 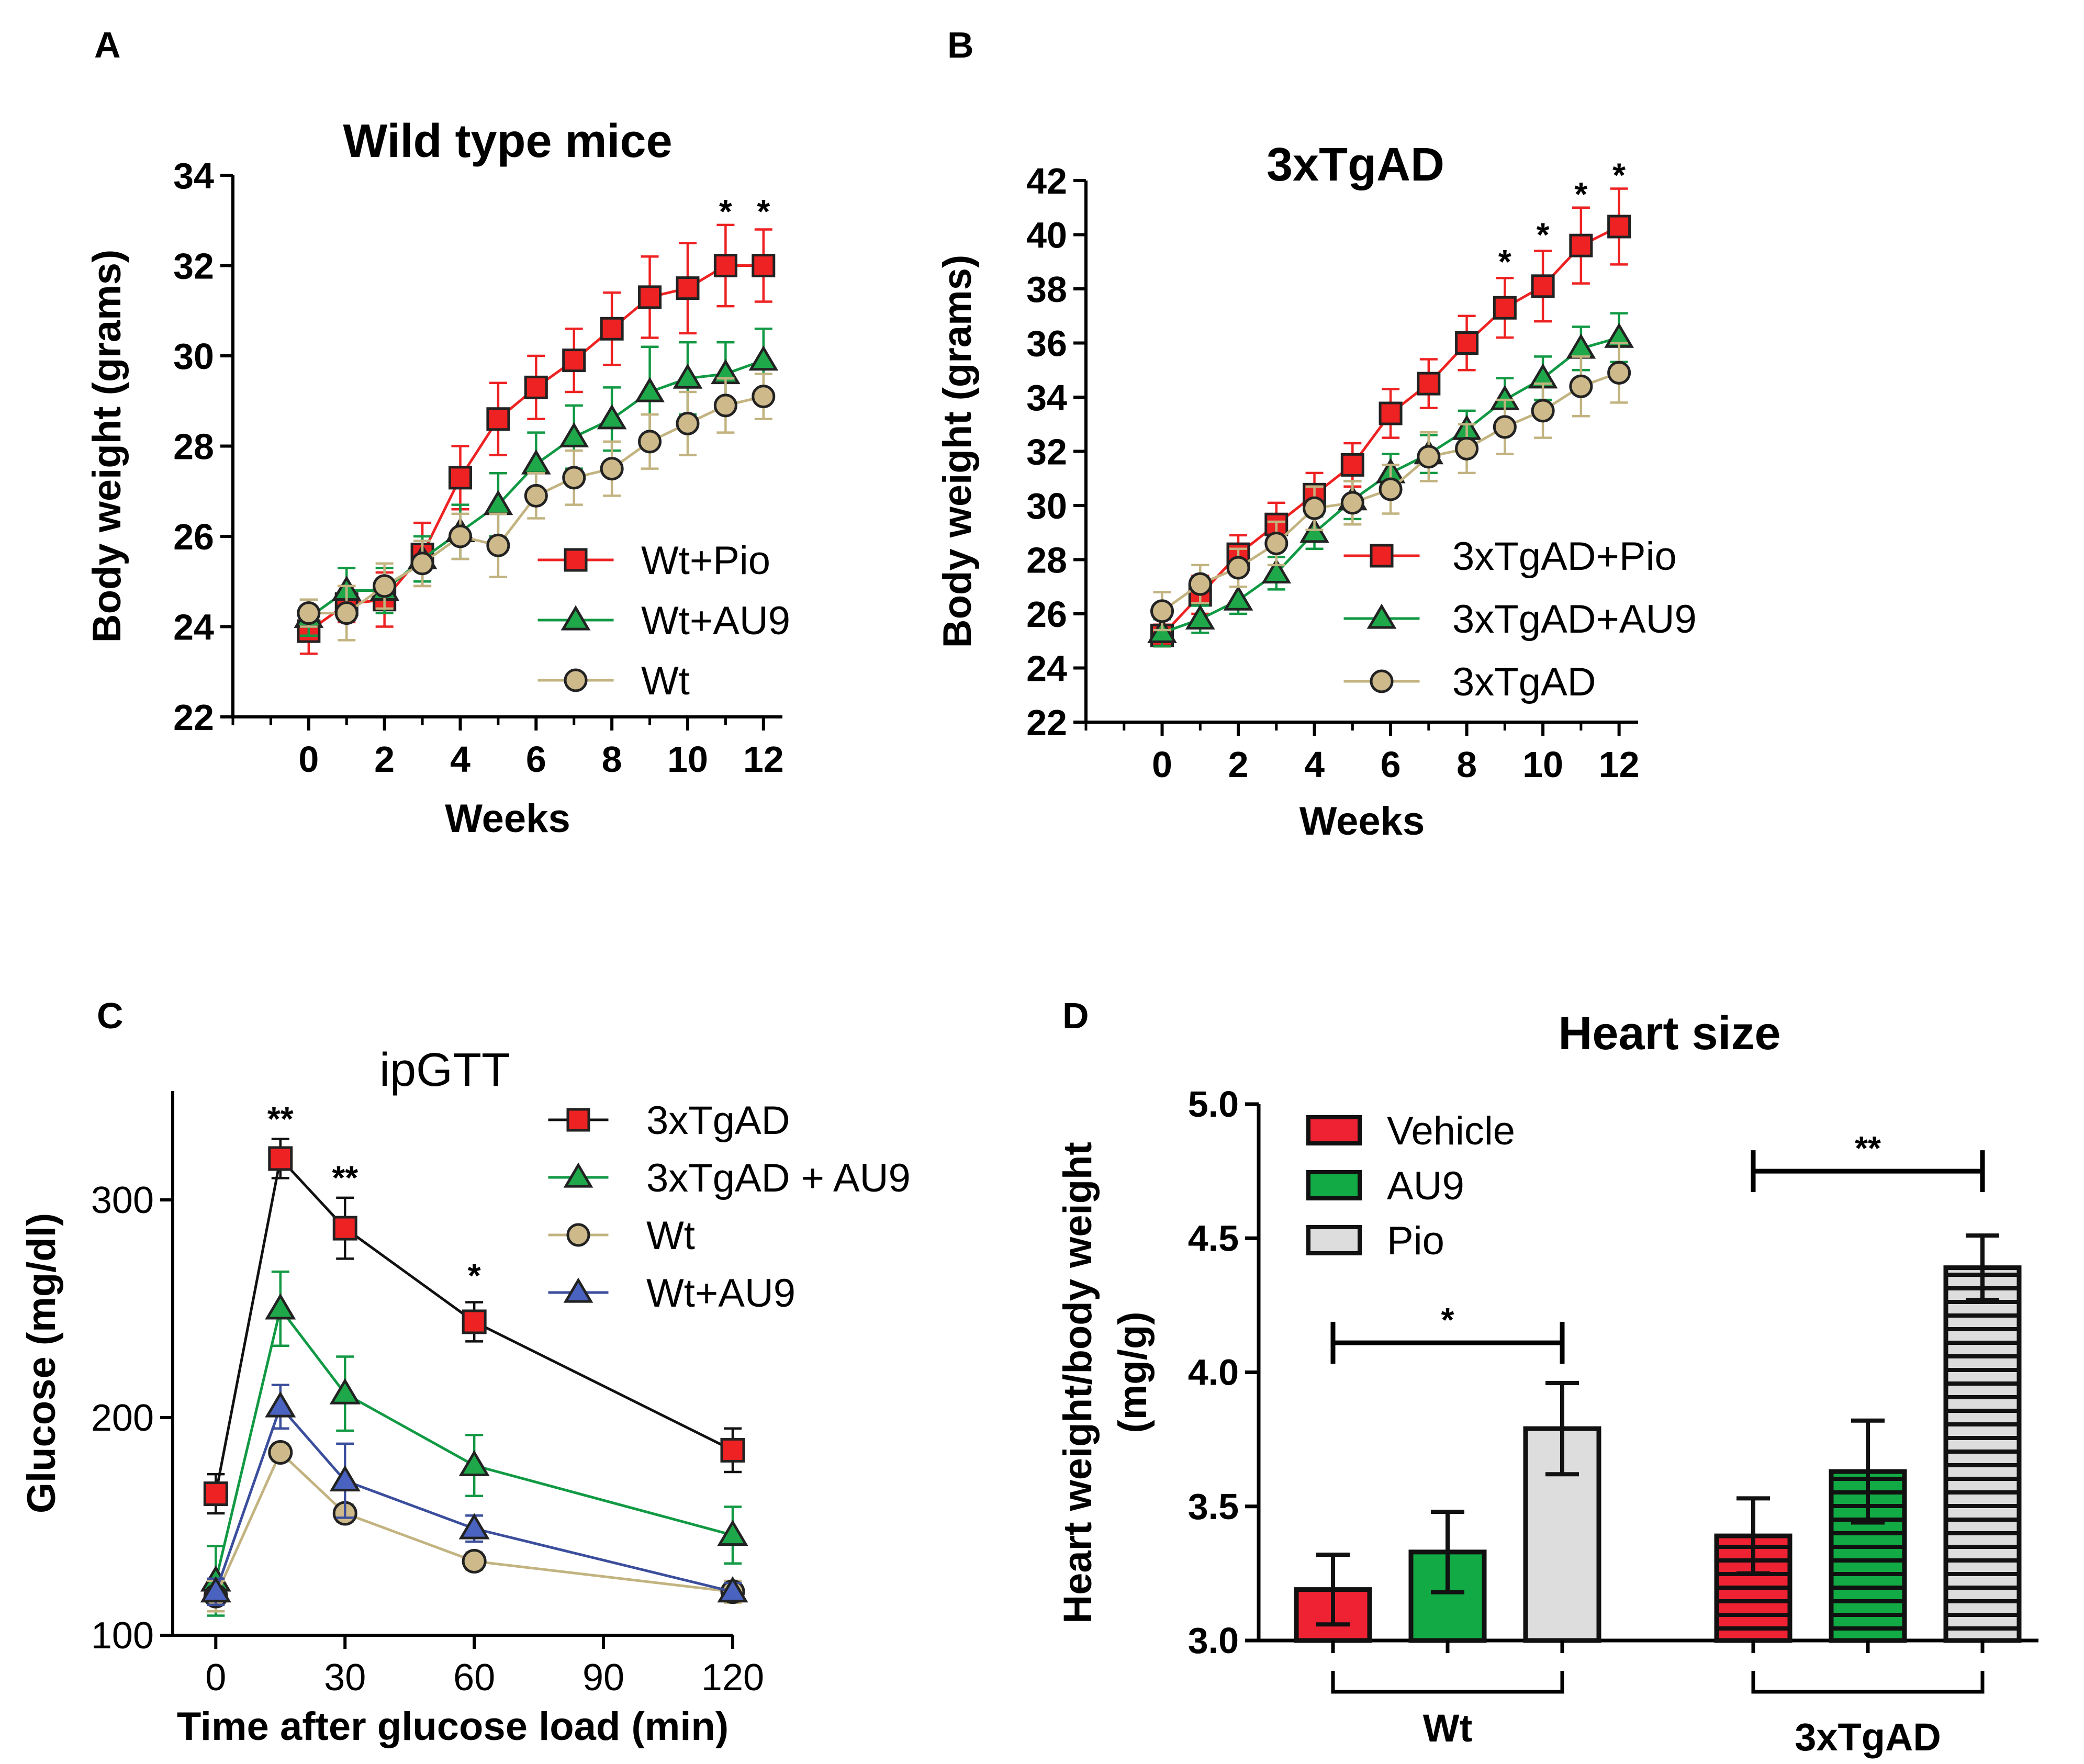 What do you see at coordinates (670, 1236) in the screenshot?
I see `legend-label: Wt` at bounding box center [670, 1236].